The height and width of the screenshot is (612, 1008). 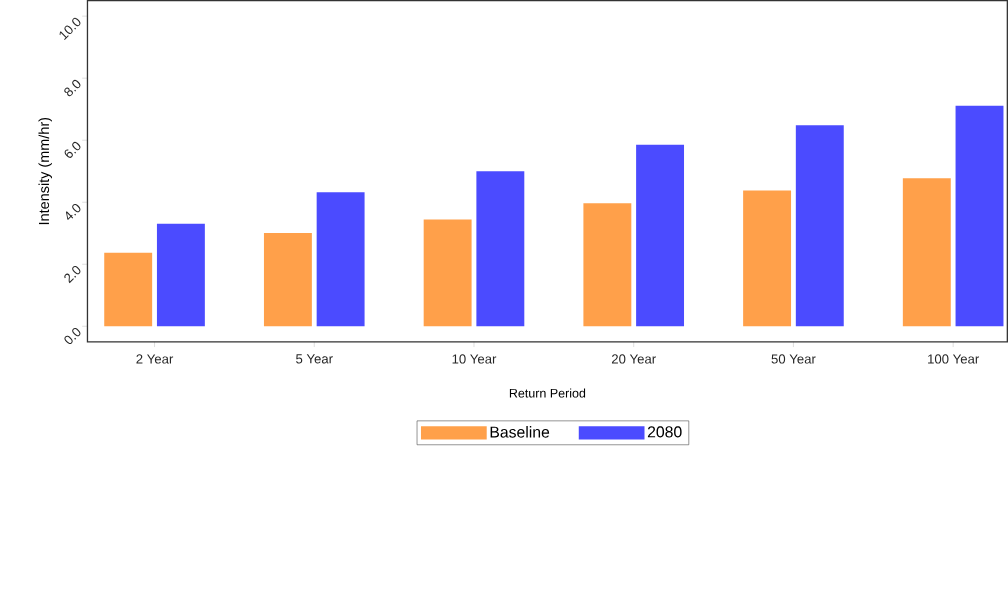 What do you see at coordinates (474, 359) in the screenshot?
I see `x-tick-label: 10 Year` at bounding box center [474, 359].